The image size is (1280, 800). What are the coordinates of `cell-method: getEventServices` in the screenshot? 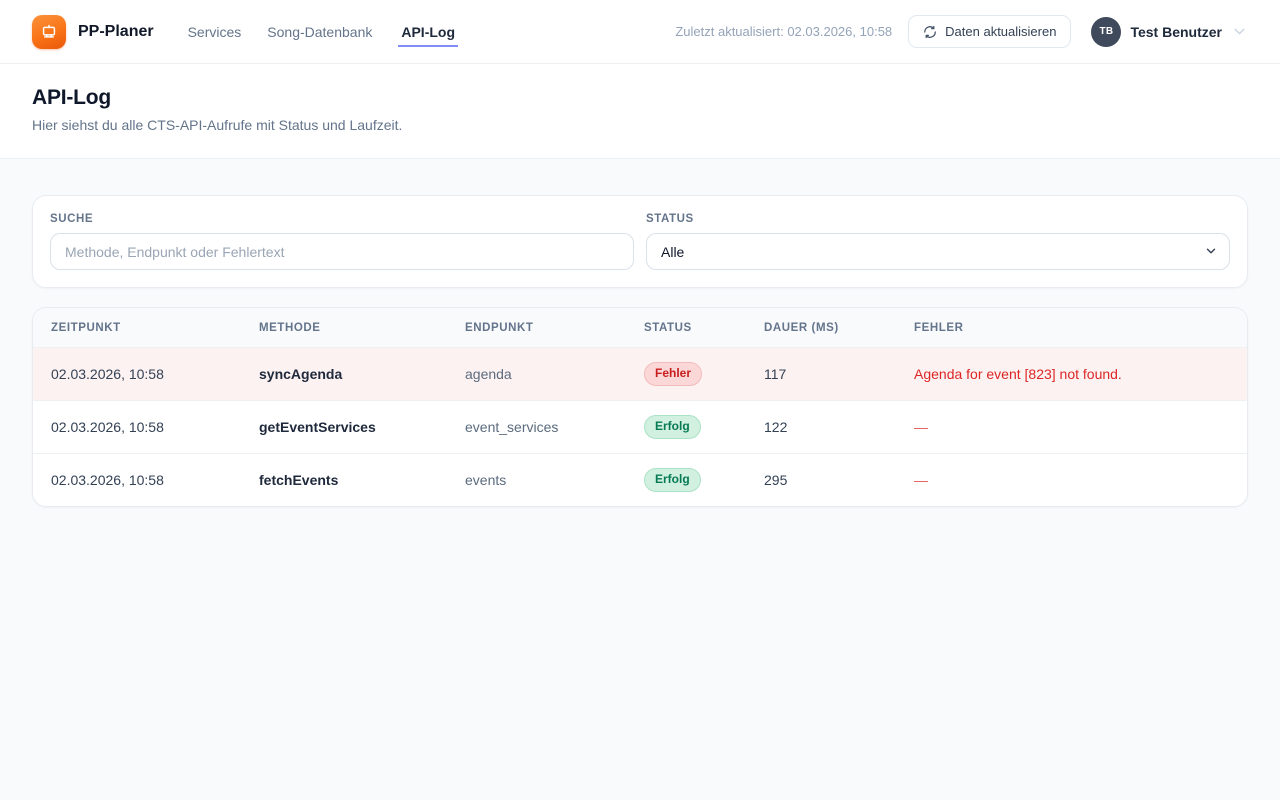 It's located at (344, 427).